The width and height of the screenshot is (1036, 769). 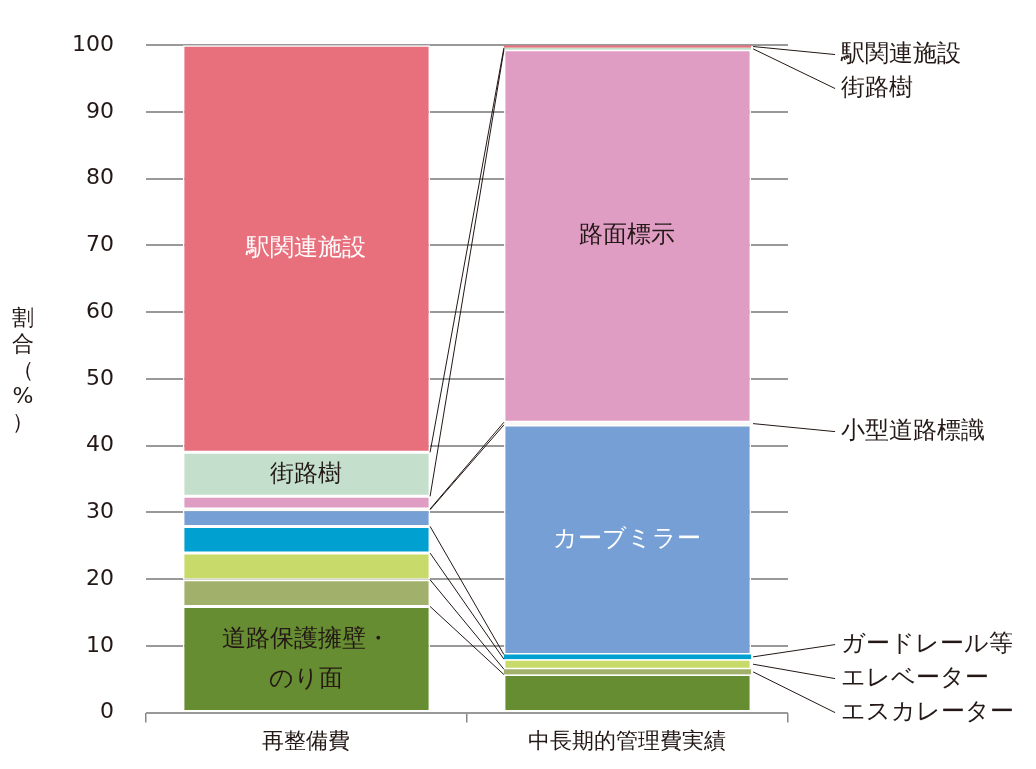 What do you see at coordinates (99, 444) in the screenshot?
I see `y-tick-label: 40` at bounding box center [99, 444].